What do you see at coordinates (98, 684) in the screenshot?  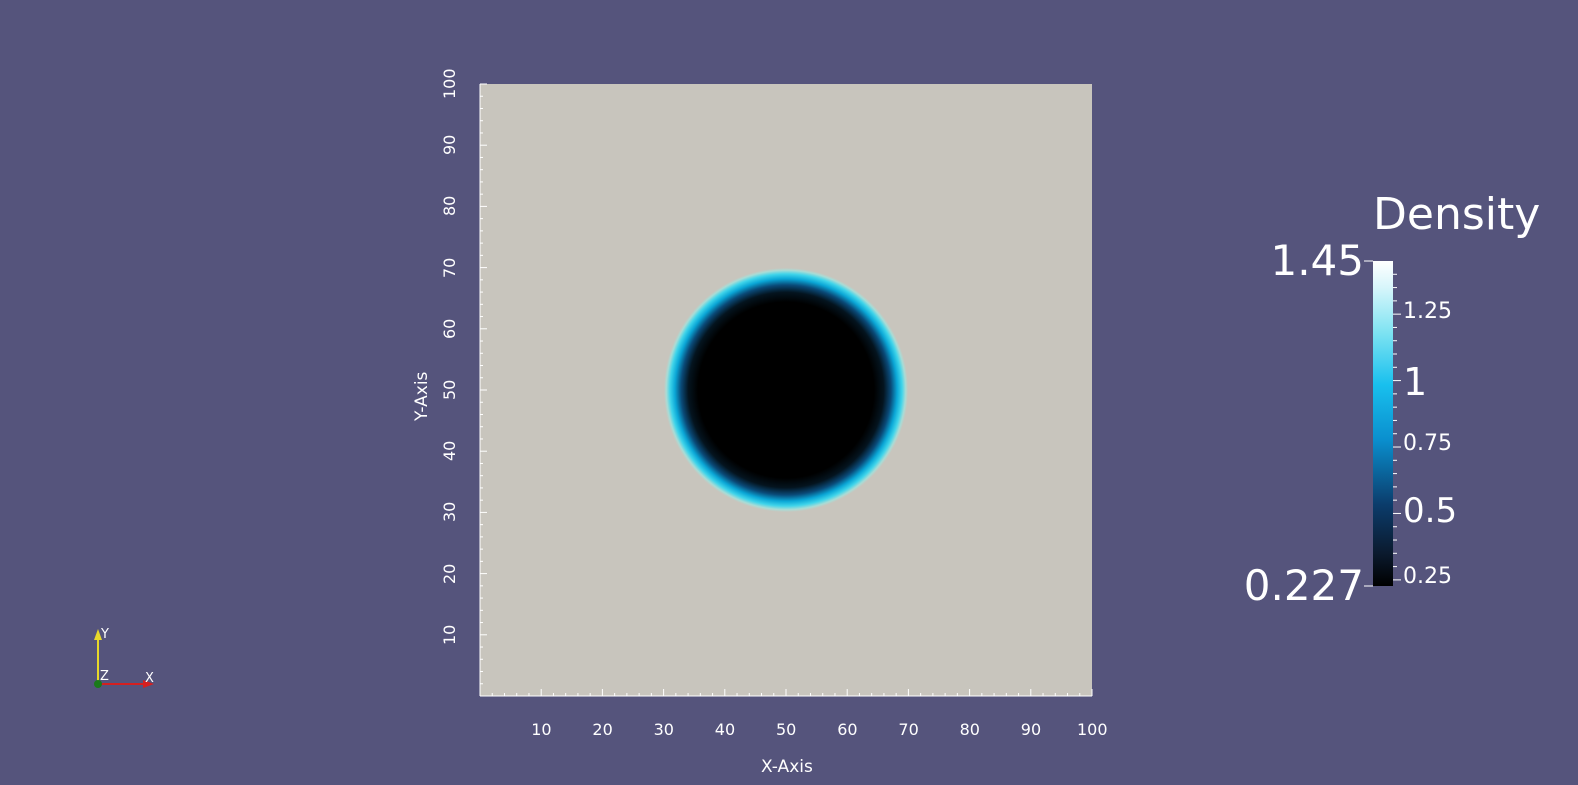 I see `orientation-z-axis` at bounding box center [98, 684].